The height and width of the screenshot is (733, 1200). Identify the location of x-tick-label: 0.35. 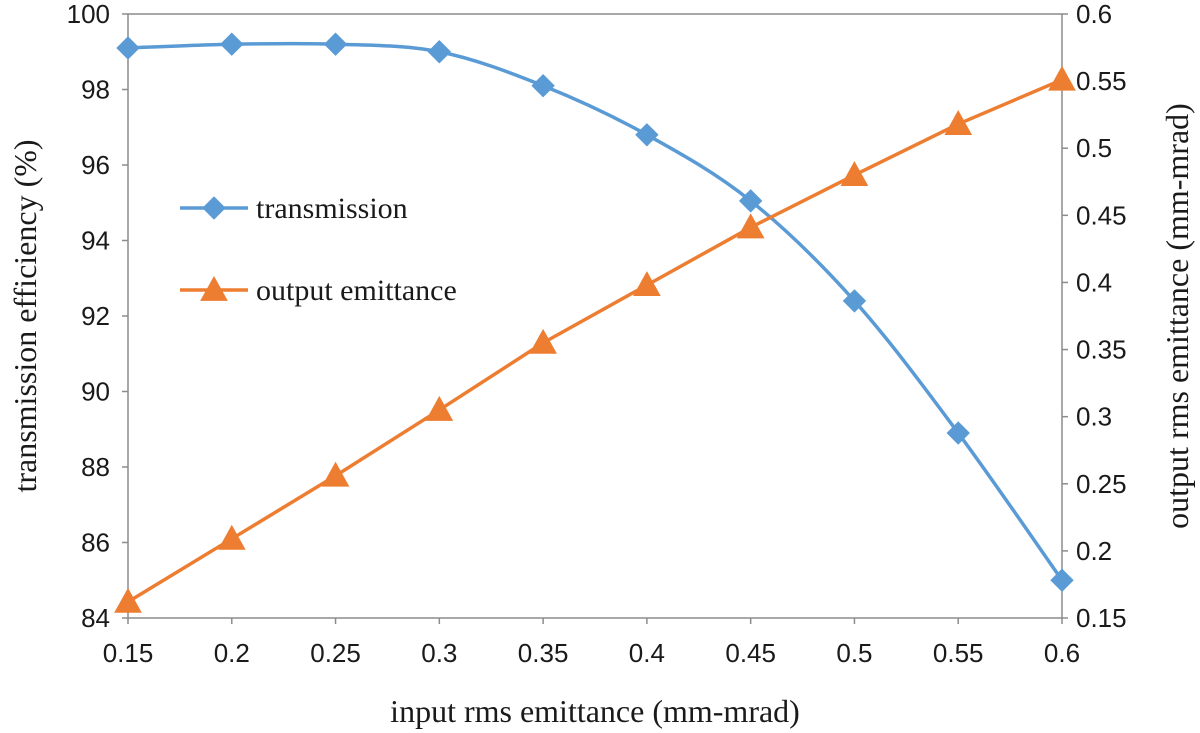
(543, 653).